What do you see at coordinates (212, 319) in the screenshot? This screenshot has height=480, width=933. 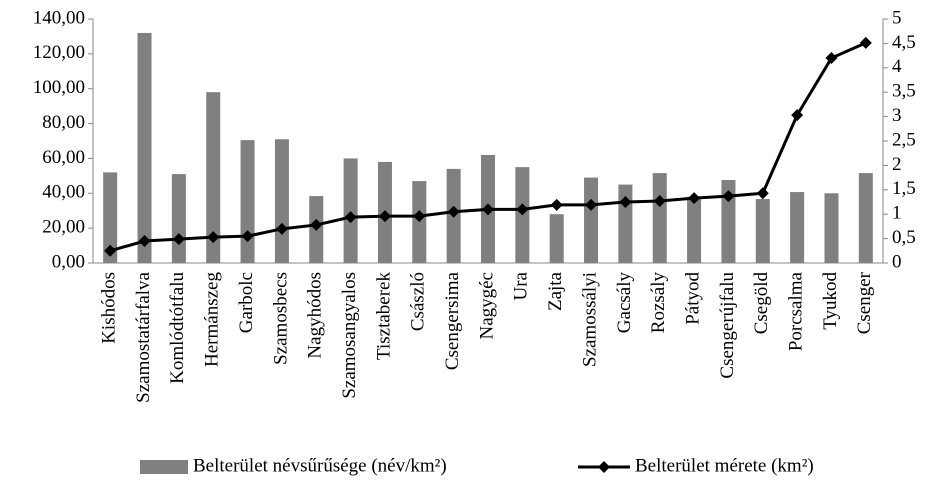 I see `x-tick-label: Hermánszeg` at bounding box center [212, 319].